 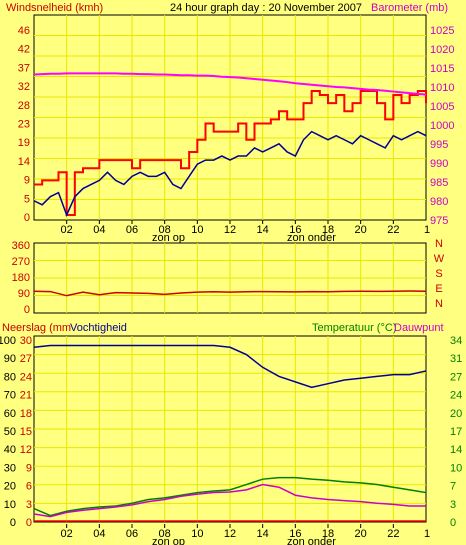 What do you see at coordinates (439, 164) in the screenshot?
I see `barometer-tick-label: 990` at bounding box center [439, 164].